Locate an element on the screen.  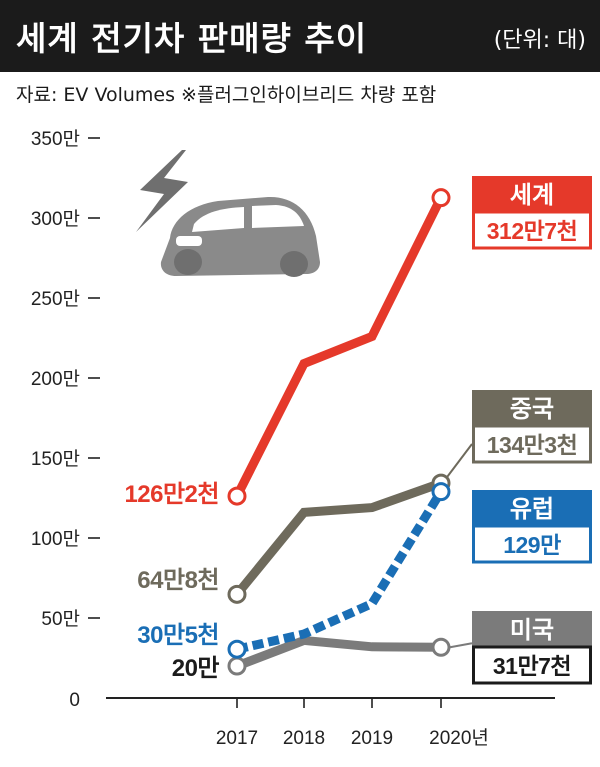
china-connector-line is located at coordinates (459, 460).